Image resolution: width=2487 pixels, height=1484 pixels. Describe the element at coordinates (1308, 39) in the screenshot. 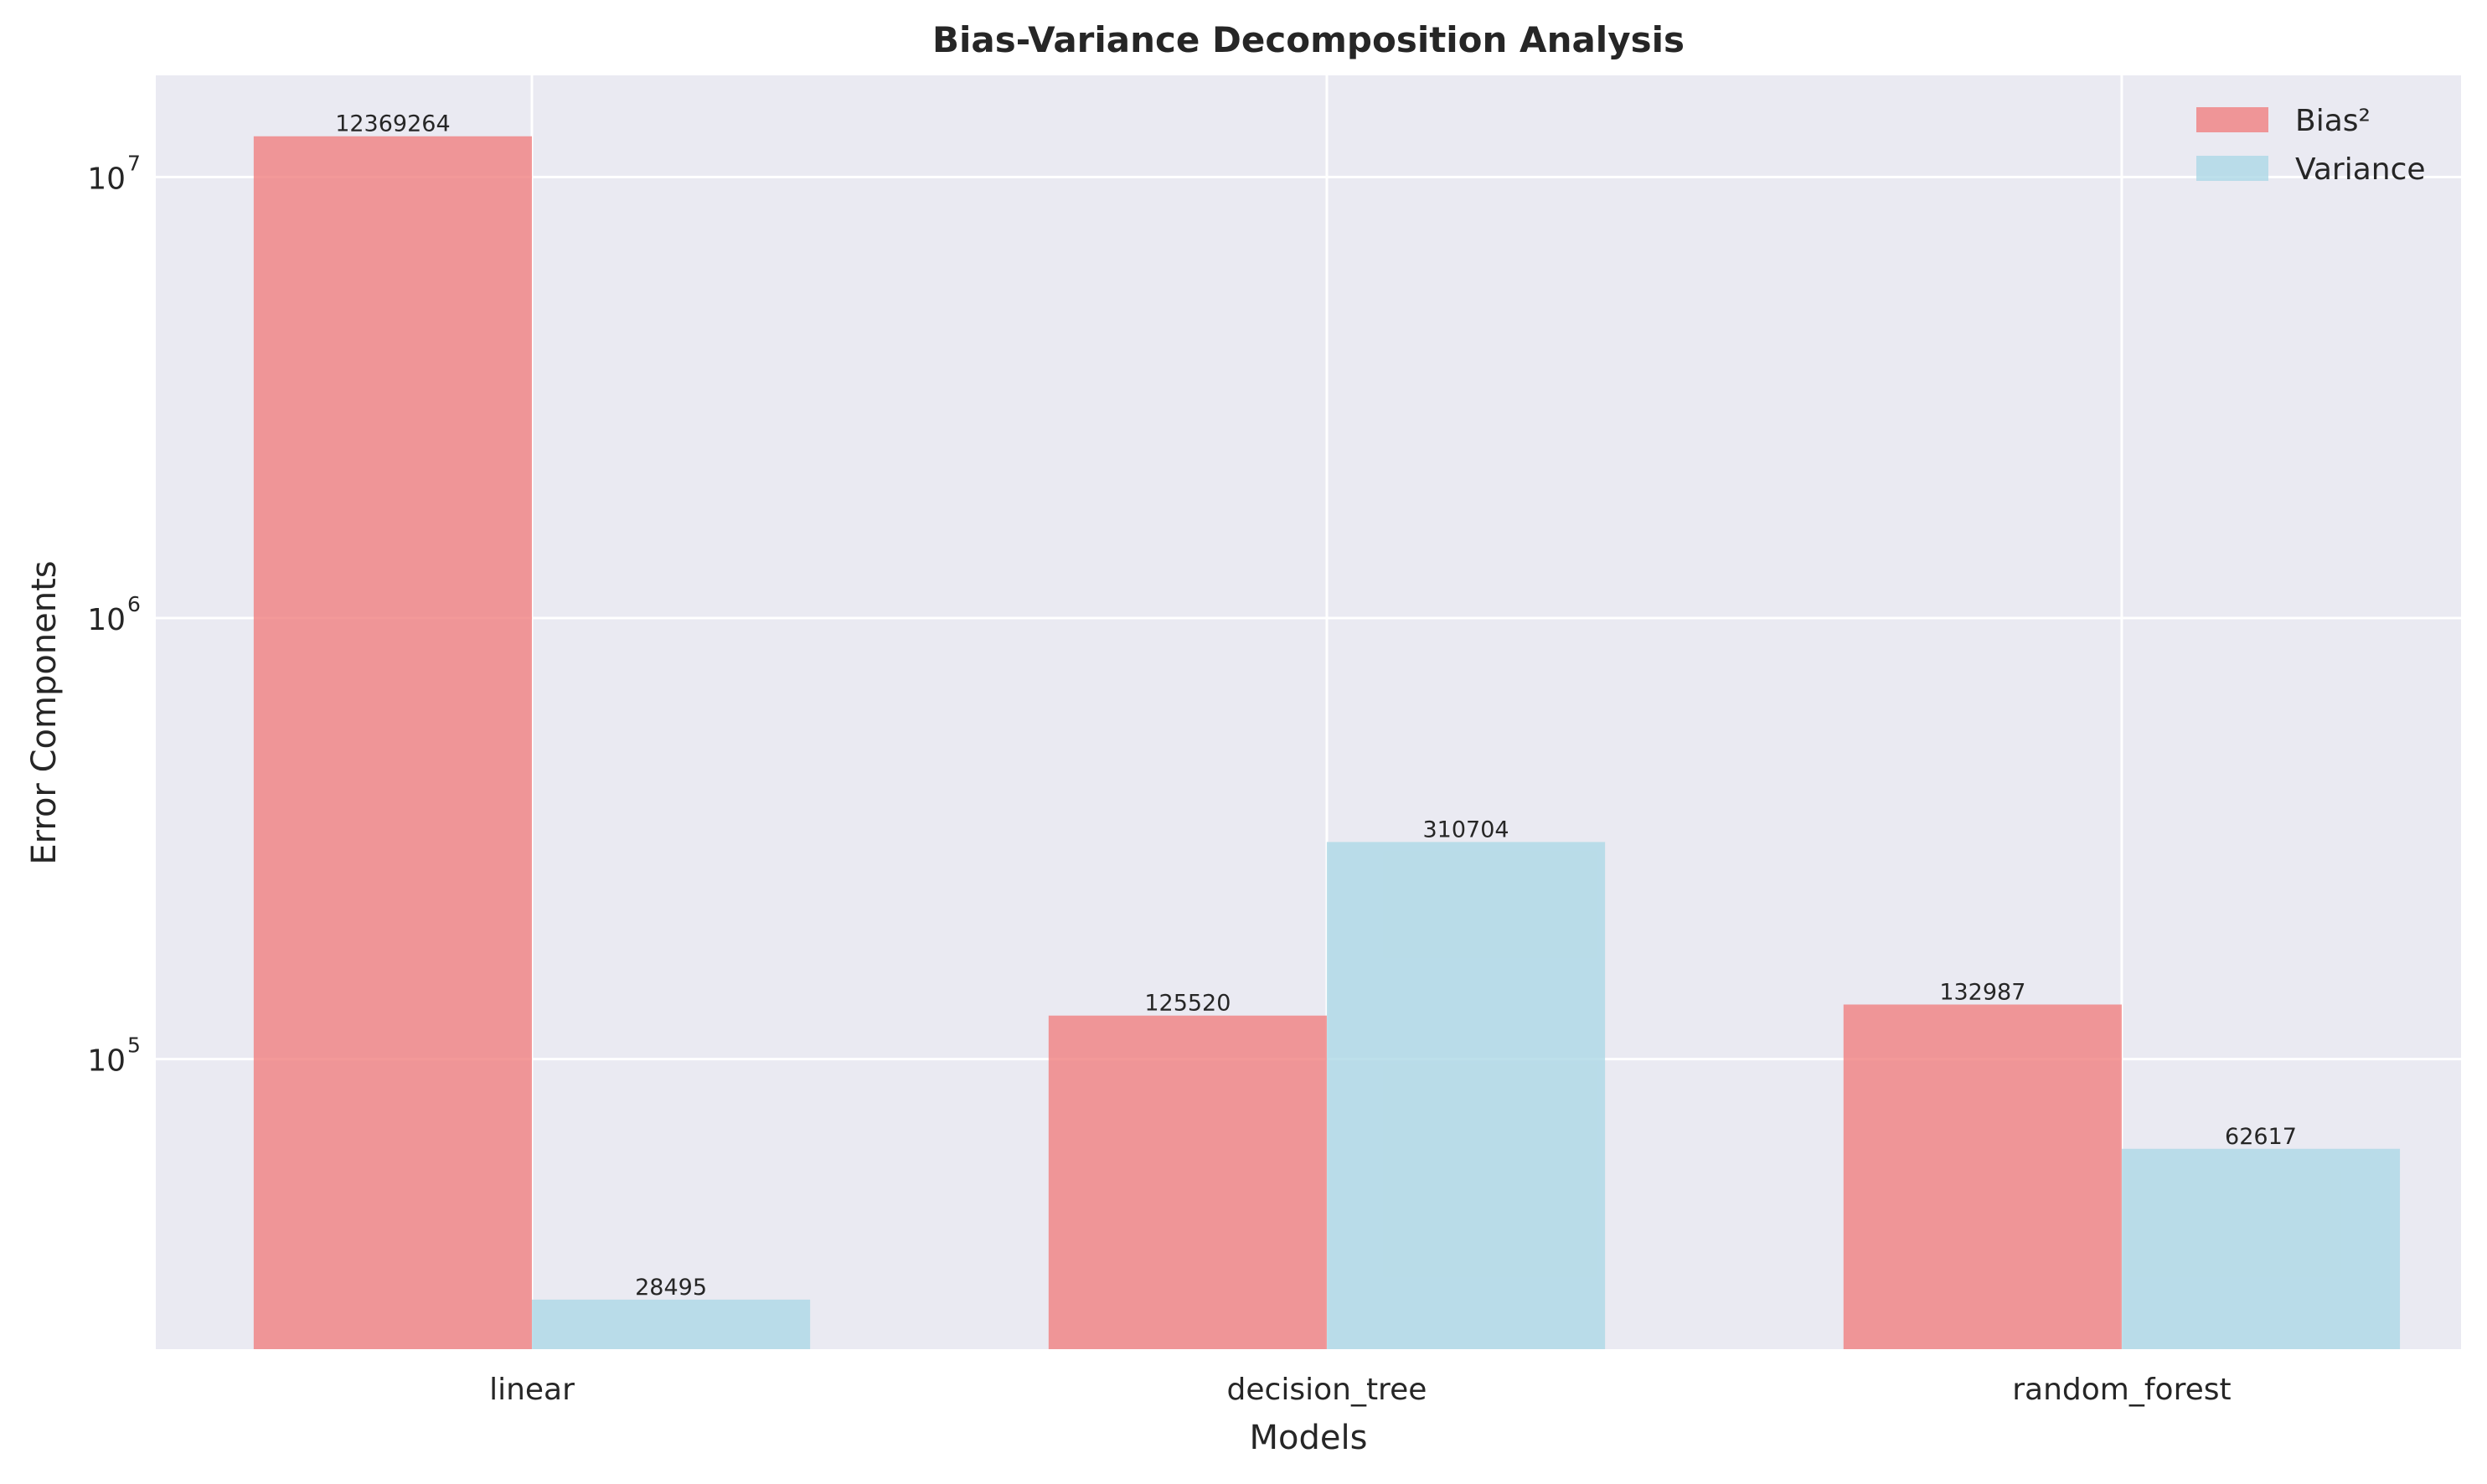

I see `chart-title: Bias-Variance Decomposition Analysis` at that location.